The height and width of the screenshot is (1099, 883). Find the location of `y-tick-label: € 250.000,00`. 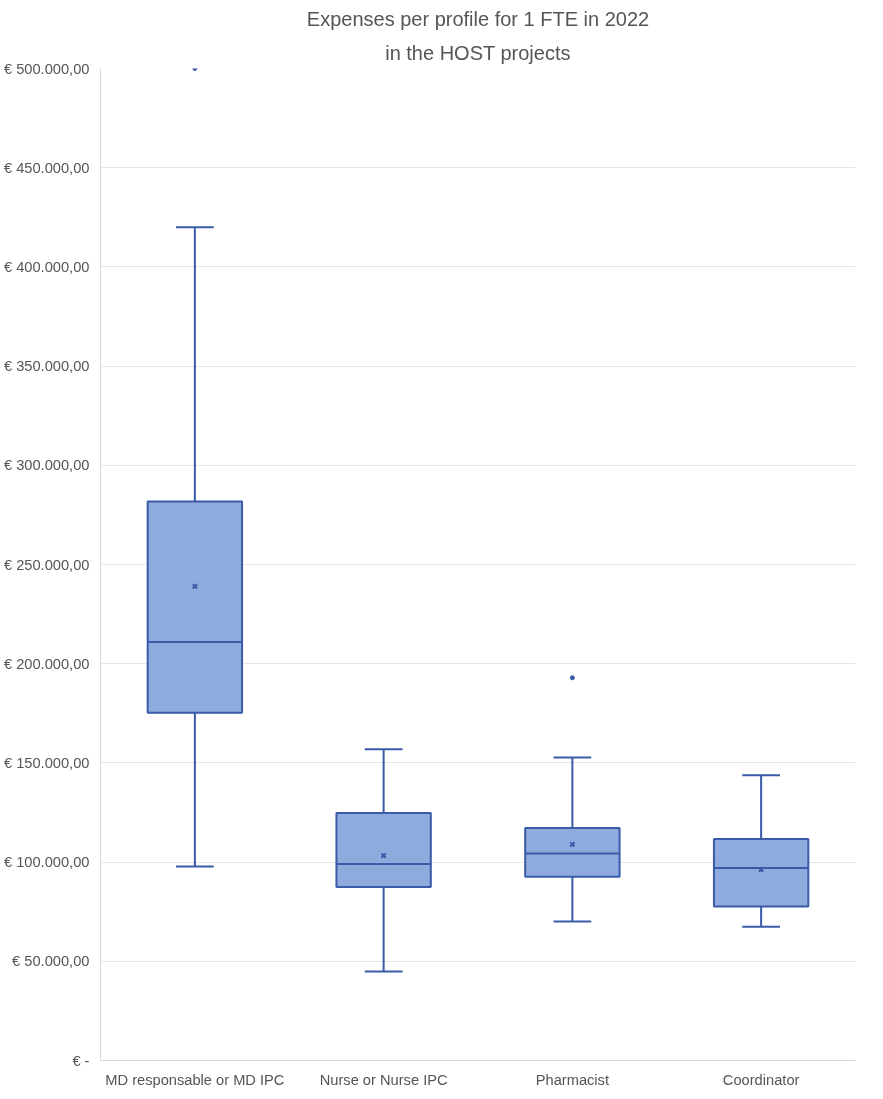

y-tick-label: € 250.000,00 is located at coordinates (46, 564).